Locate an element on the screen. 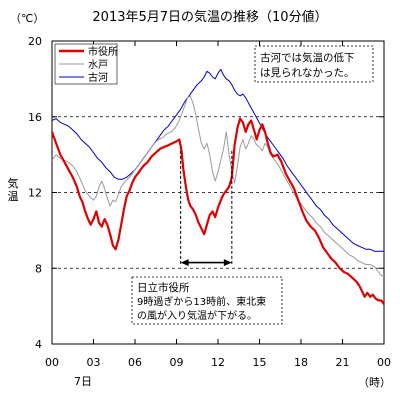  city-annotation: 日立市役所 9時過ぎから13時前、東北東 の風が入り気温が下がる。 is located at coordinates (207, 300).